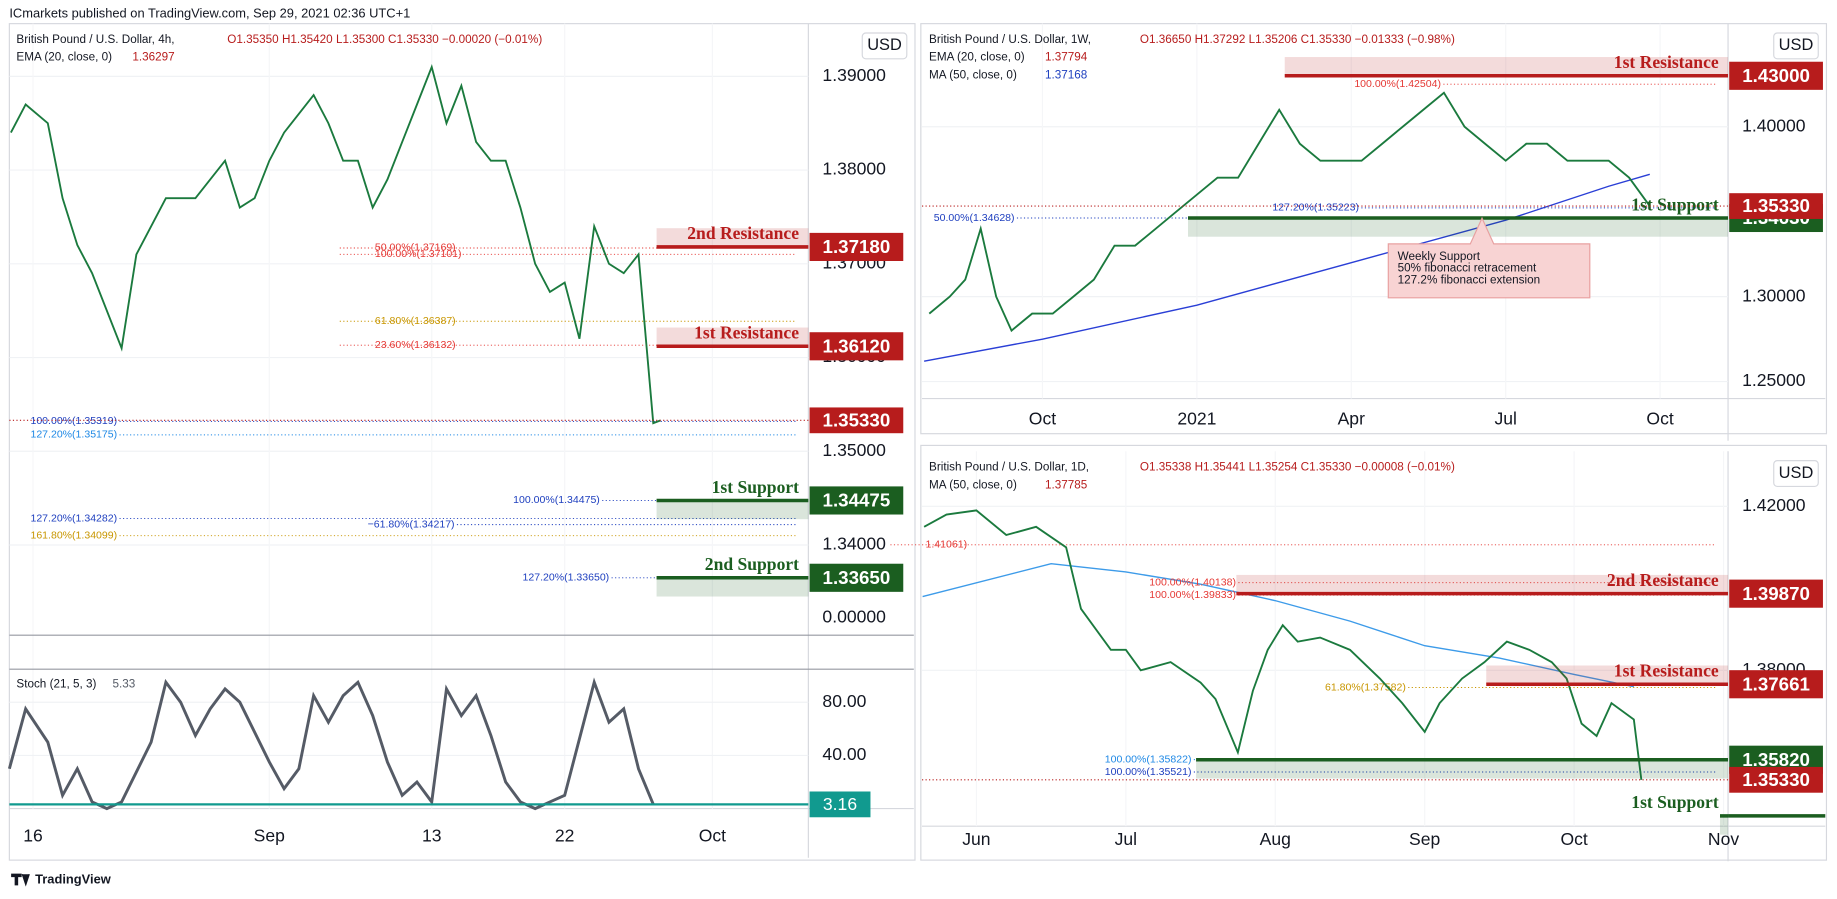  Describe the element at coordinates (1776, 759) in the screenshot. I see `level-price: 1.35820` at that location.